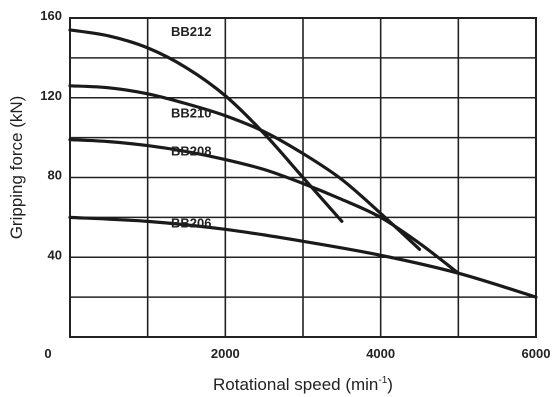  What do you see at coordinates (191, 127) in the screenshot?
I see `series-labels: BB212 BB210 BB208 BB206` at bounding box center [191, 127].